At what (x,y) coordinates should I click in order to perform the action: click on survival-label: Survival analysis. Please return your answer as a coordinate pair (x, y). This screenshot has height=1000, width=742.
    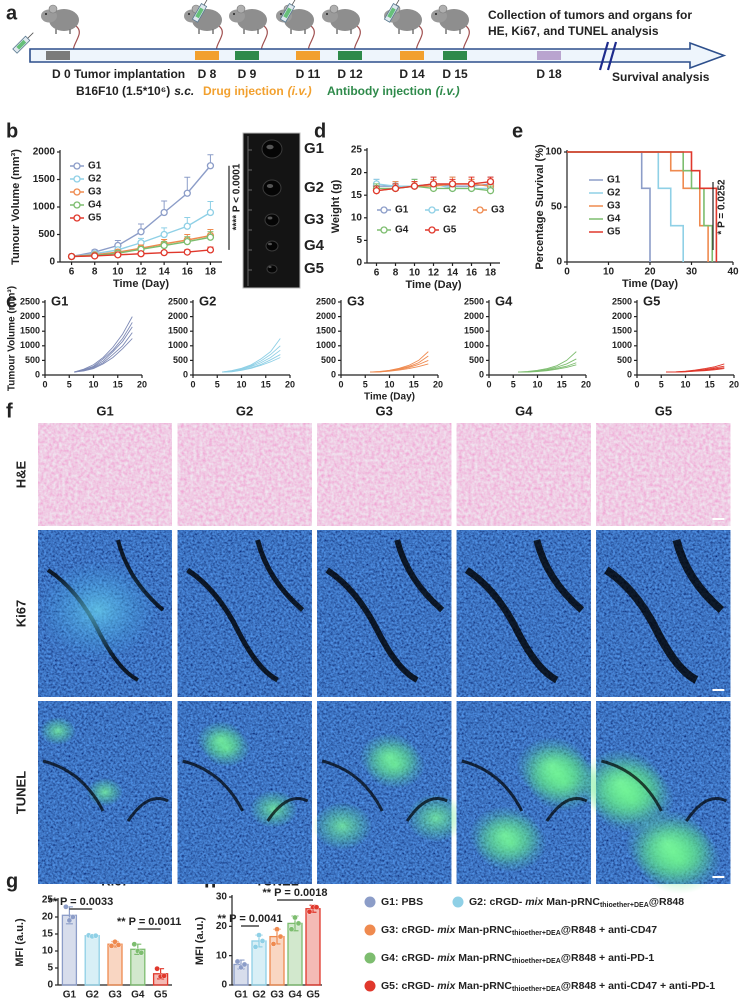
    Looking at the image, I should click on (661, 77).